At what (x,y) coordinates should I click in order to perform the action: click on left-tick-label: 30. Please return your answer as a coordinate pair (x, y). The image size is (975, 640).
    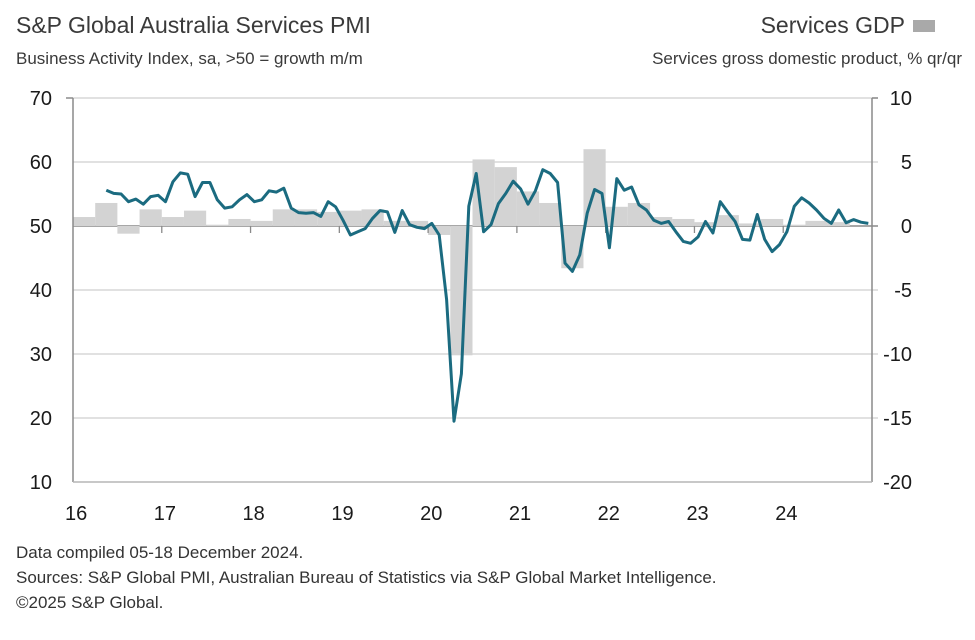
    Looking at the image, I should click on (41, 355).